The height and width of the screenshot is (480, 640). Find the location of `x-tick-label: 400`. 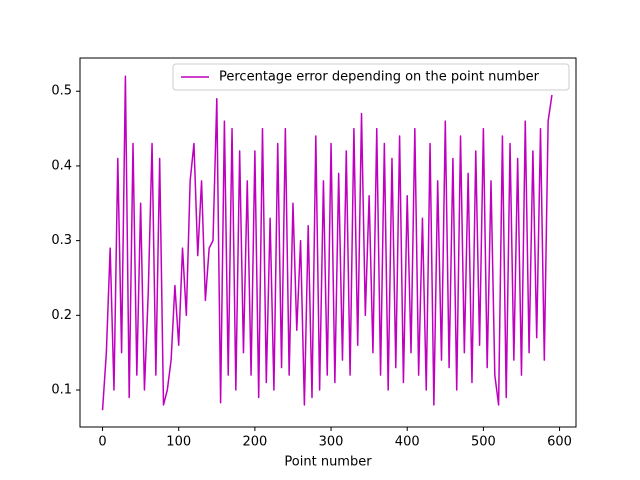

x-tick-label: 400 is located at coordinates (407, 442).